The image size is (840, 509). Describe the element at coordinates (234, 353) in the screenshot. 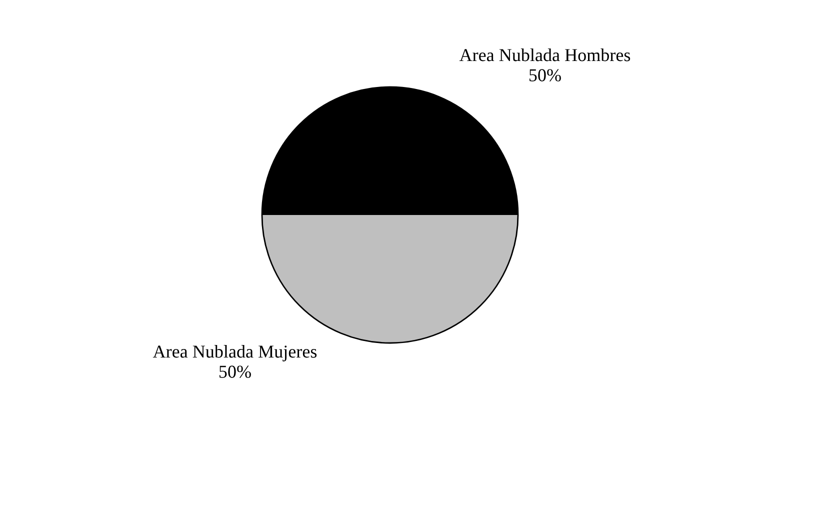

I see `slice-label: Area Nublada Mujeres` at that location.